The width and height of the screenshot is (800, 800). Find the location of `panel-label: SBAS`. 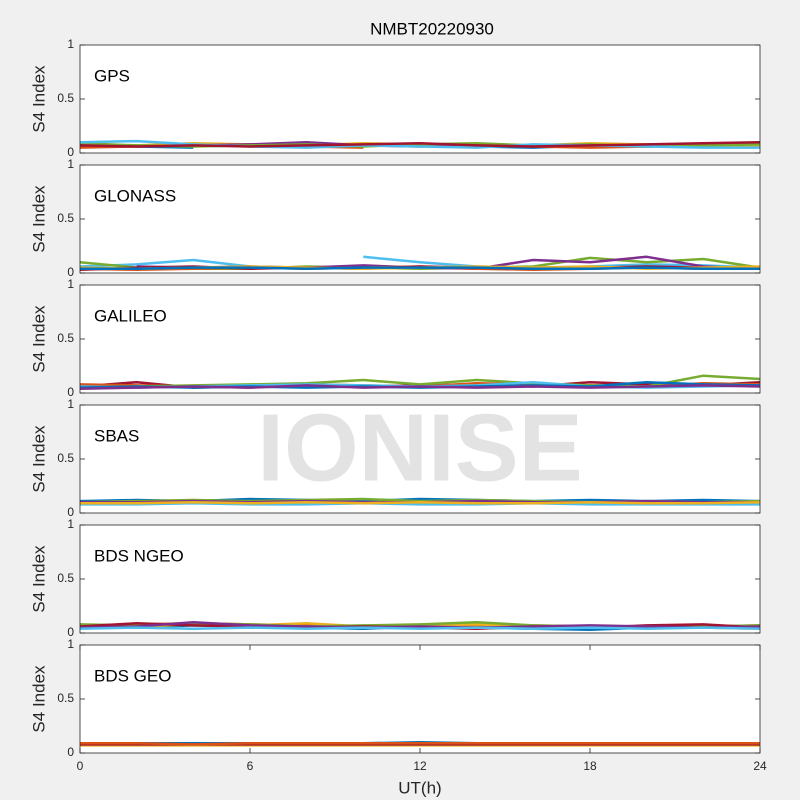

panel-label: SBAS is located at coordinates (116, 435).